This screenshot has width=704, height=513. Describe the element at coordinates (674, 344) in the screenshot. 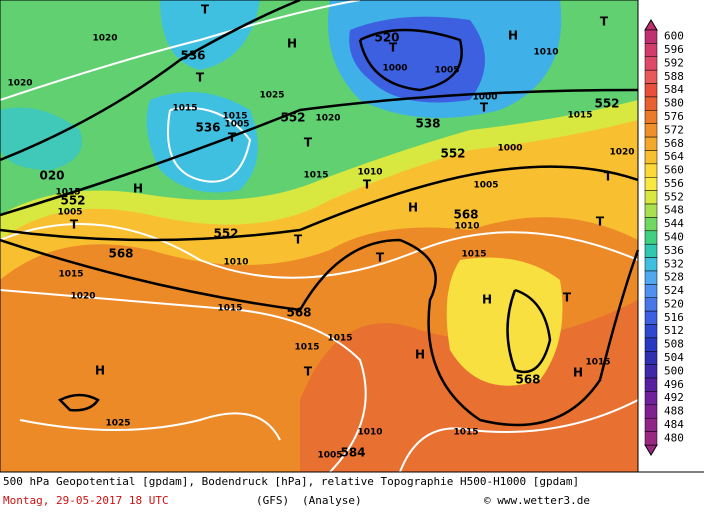

I see `colorbar-label: 508` at that location.